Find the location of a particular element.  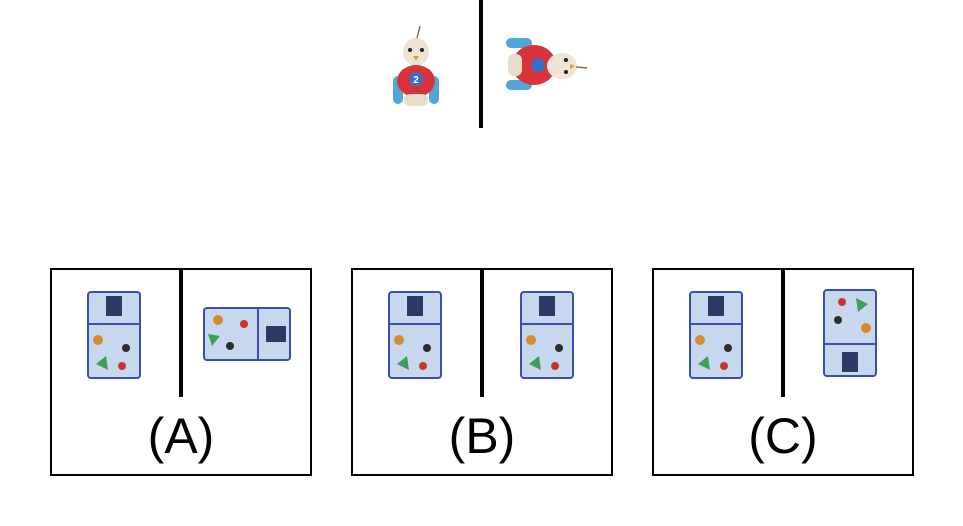

reference-divider is located at coordinates (481, 64).